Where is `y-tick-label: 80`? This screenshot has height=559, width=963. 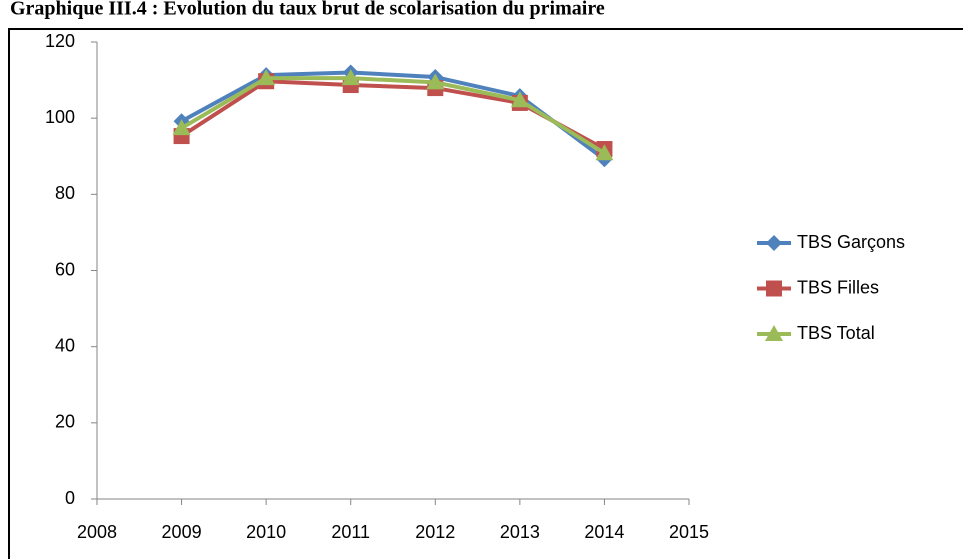 y-tick-label: 80 is located at coordinates (65, 193).